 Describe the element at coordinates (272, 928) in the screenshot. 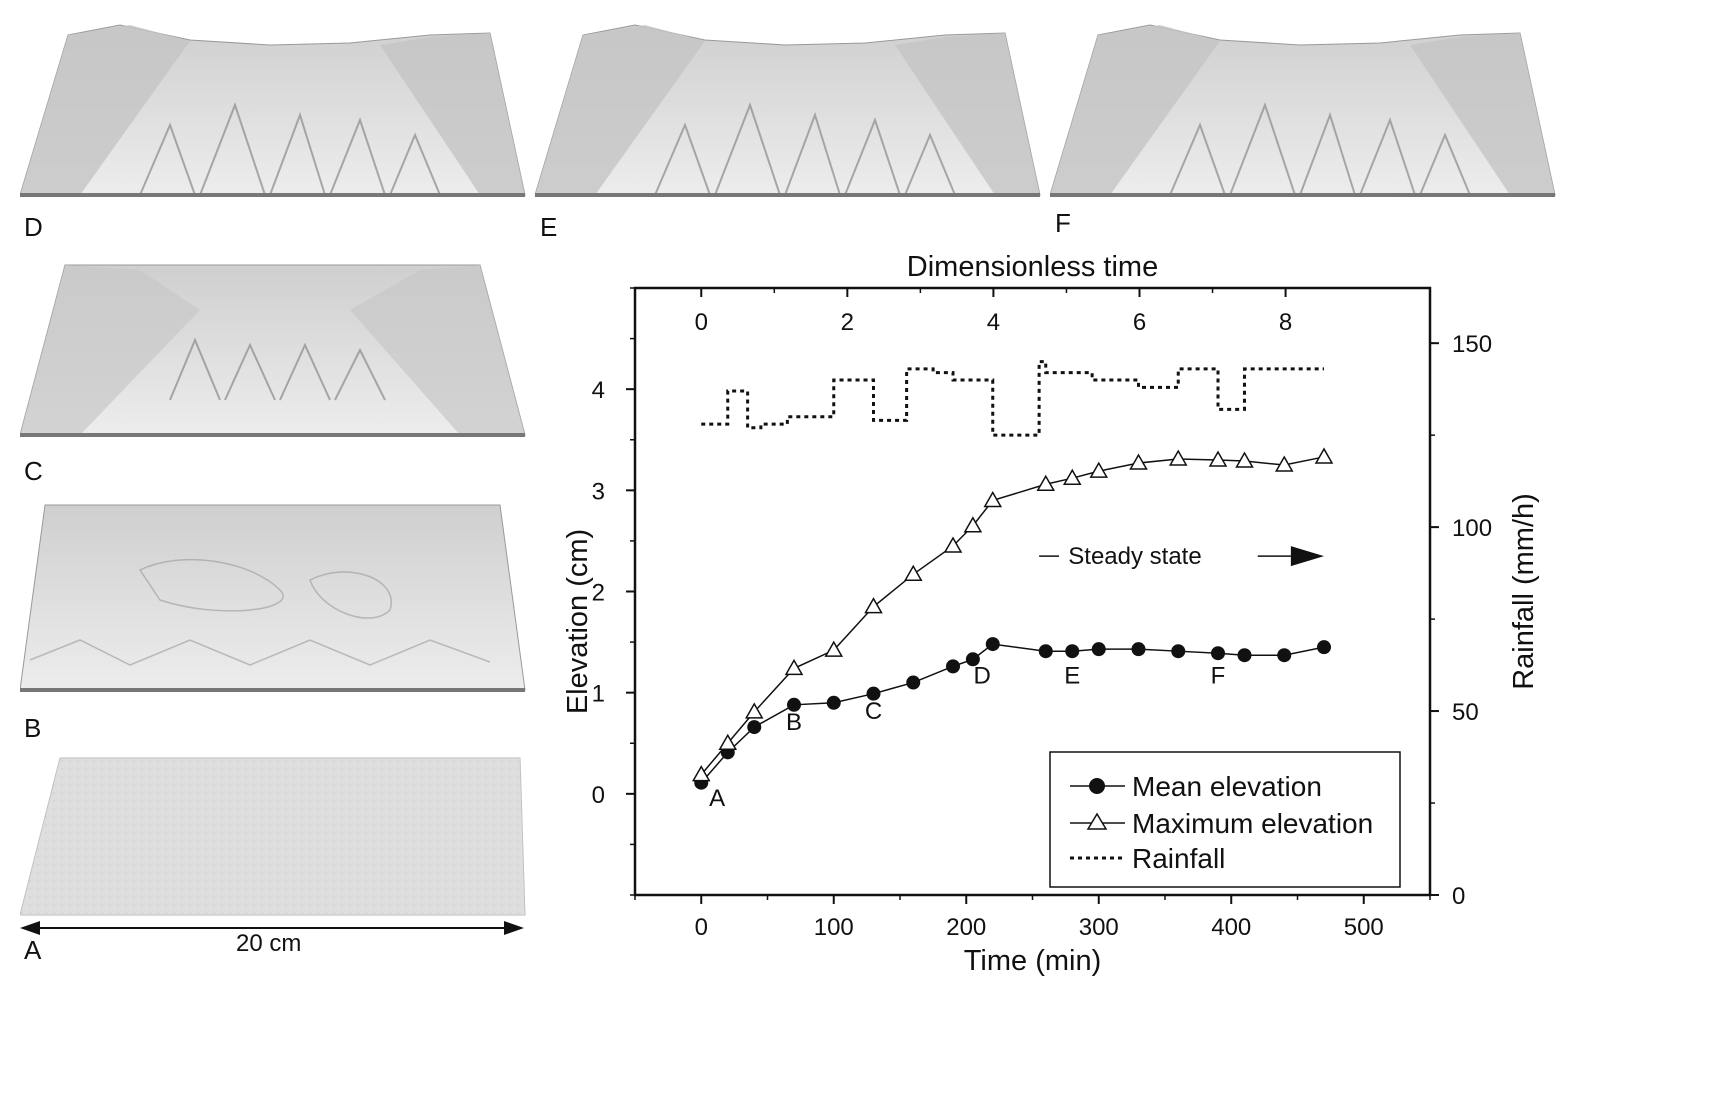

I see `scale-bar` at that location.